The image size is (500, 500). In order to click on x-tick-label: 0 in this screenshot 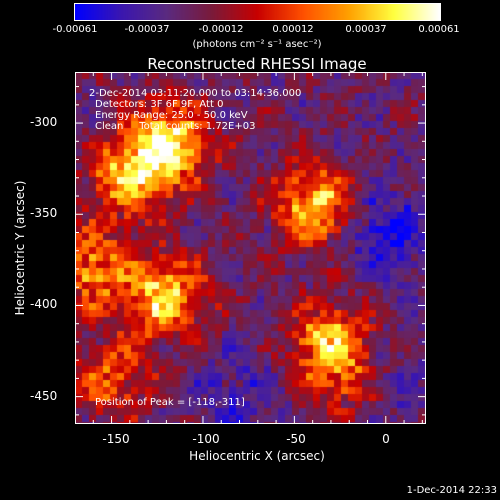, I will do `click(386, 439)`.